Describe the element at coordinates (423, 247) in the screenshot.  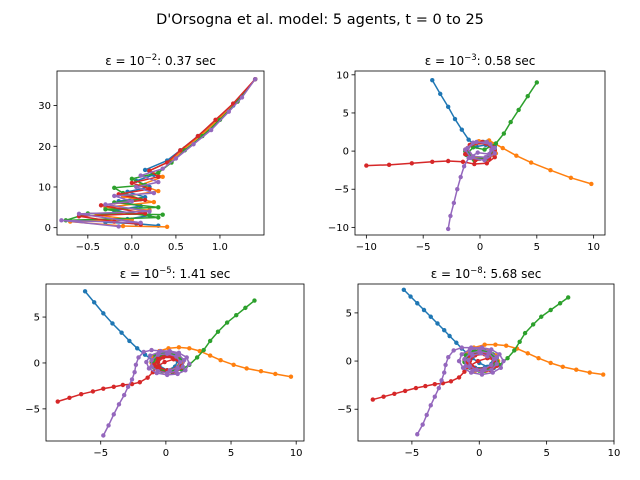
I see `x-tick-label: −5` at that location.